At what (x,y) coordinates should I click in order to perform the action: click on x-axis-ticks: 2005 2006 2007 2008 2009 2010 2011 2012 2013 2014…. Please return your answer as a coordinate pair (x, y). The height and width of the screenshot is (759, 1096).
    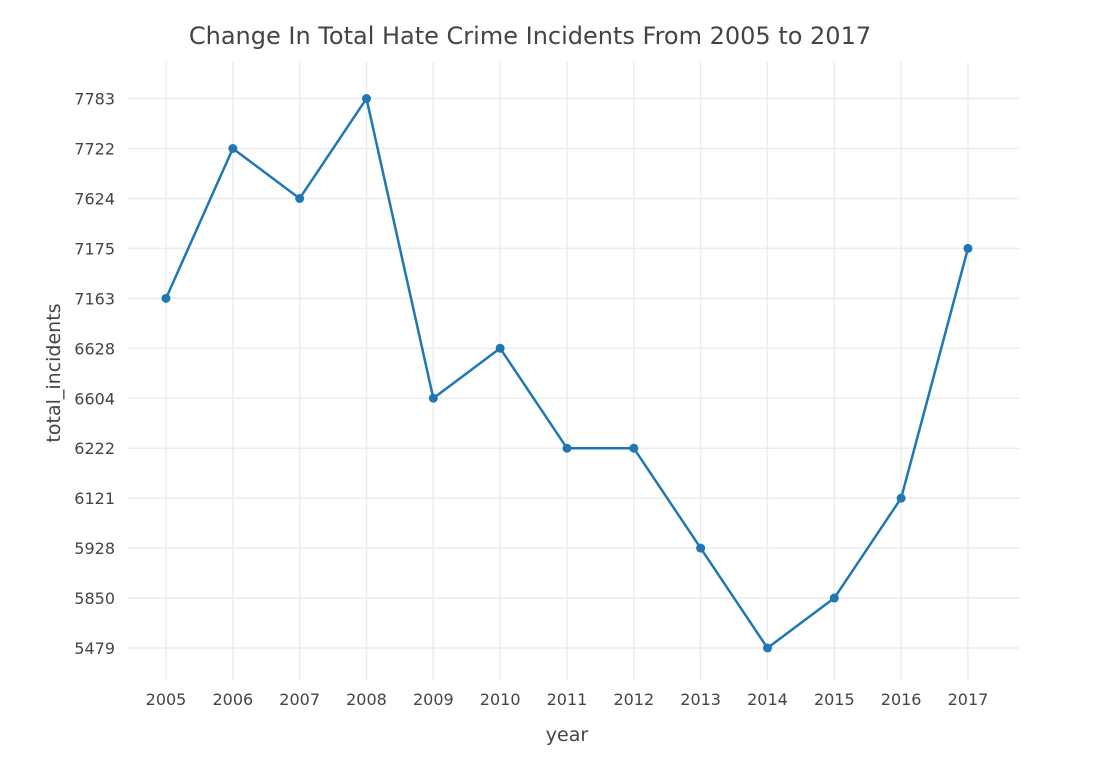
    Looking at the image, I should click on (567, 699).